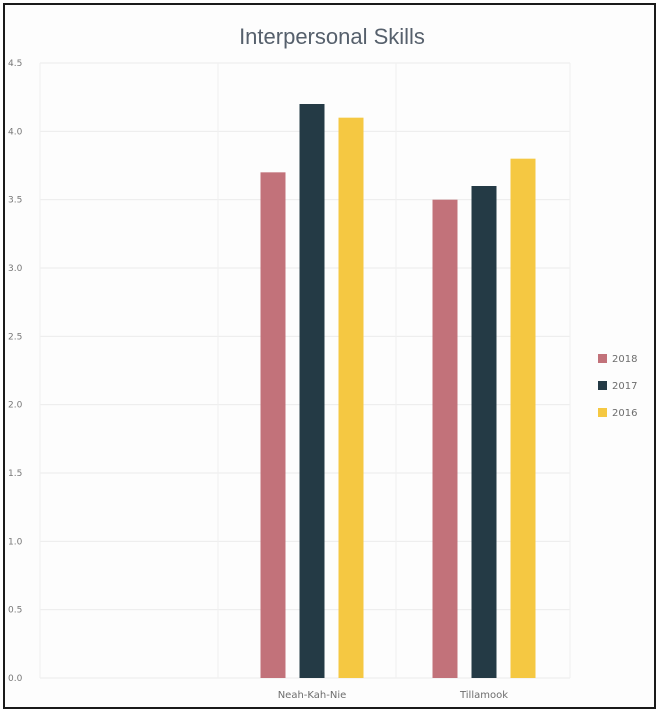 This screenshot has height=715, width=663. I want to click on y-tick-label: 2.0, so click(15, 406).